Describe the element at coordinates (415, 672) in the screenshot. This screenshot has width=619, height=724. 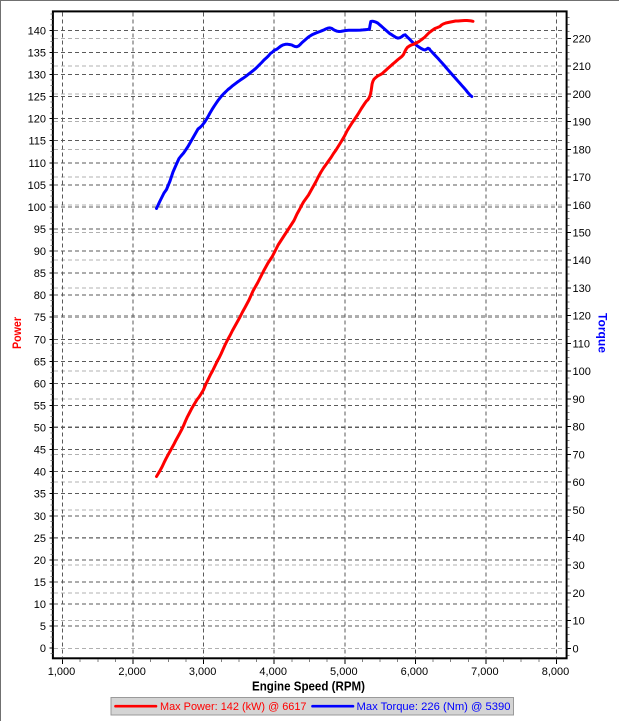
I see `svg-text: 6,000` at that location.